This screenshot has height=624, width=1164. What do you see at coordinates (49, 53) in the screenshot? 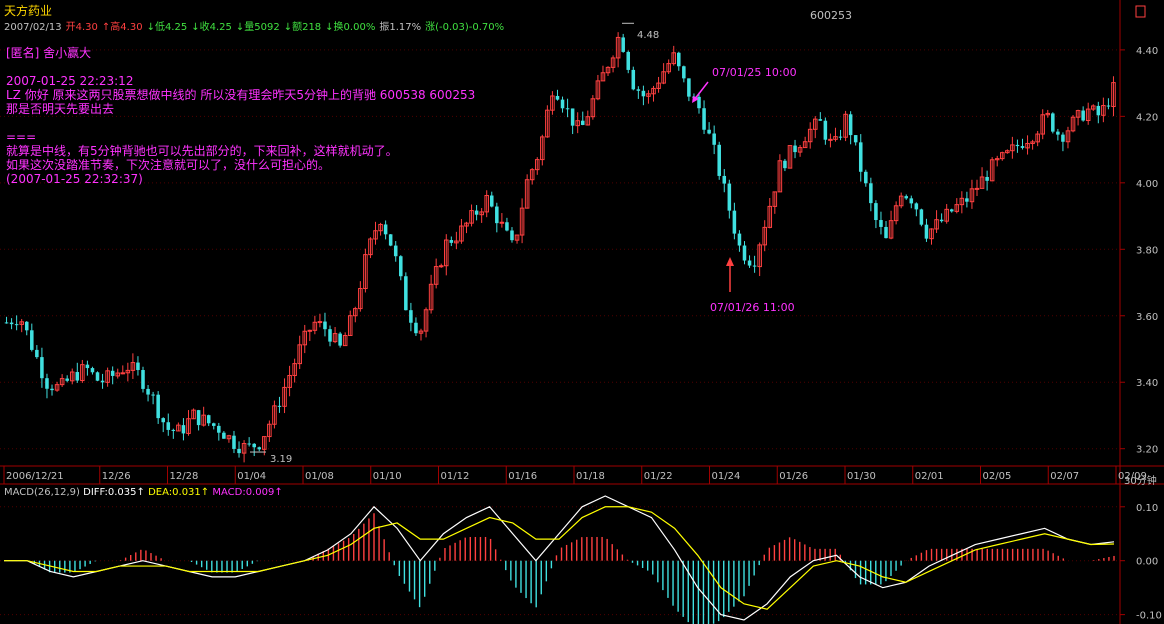
I see `author-name: [匿名] 舍小赢大` at bounding box center [49, 53].